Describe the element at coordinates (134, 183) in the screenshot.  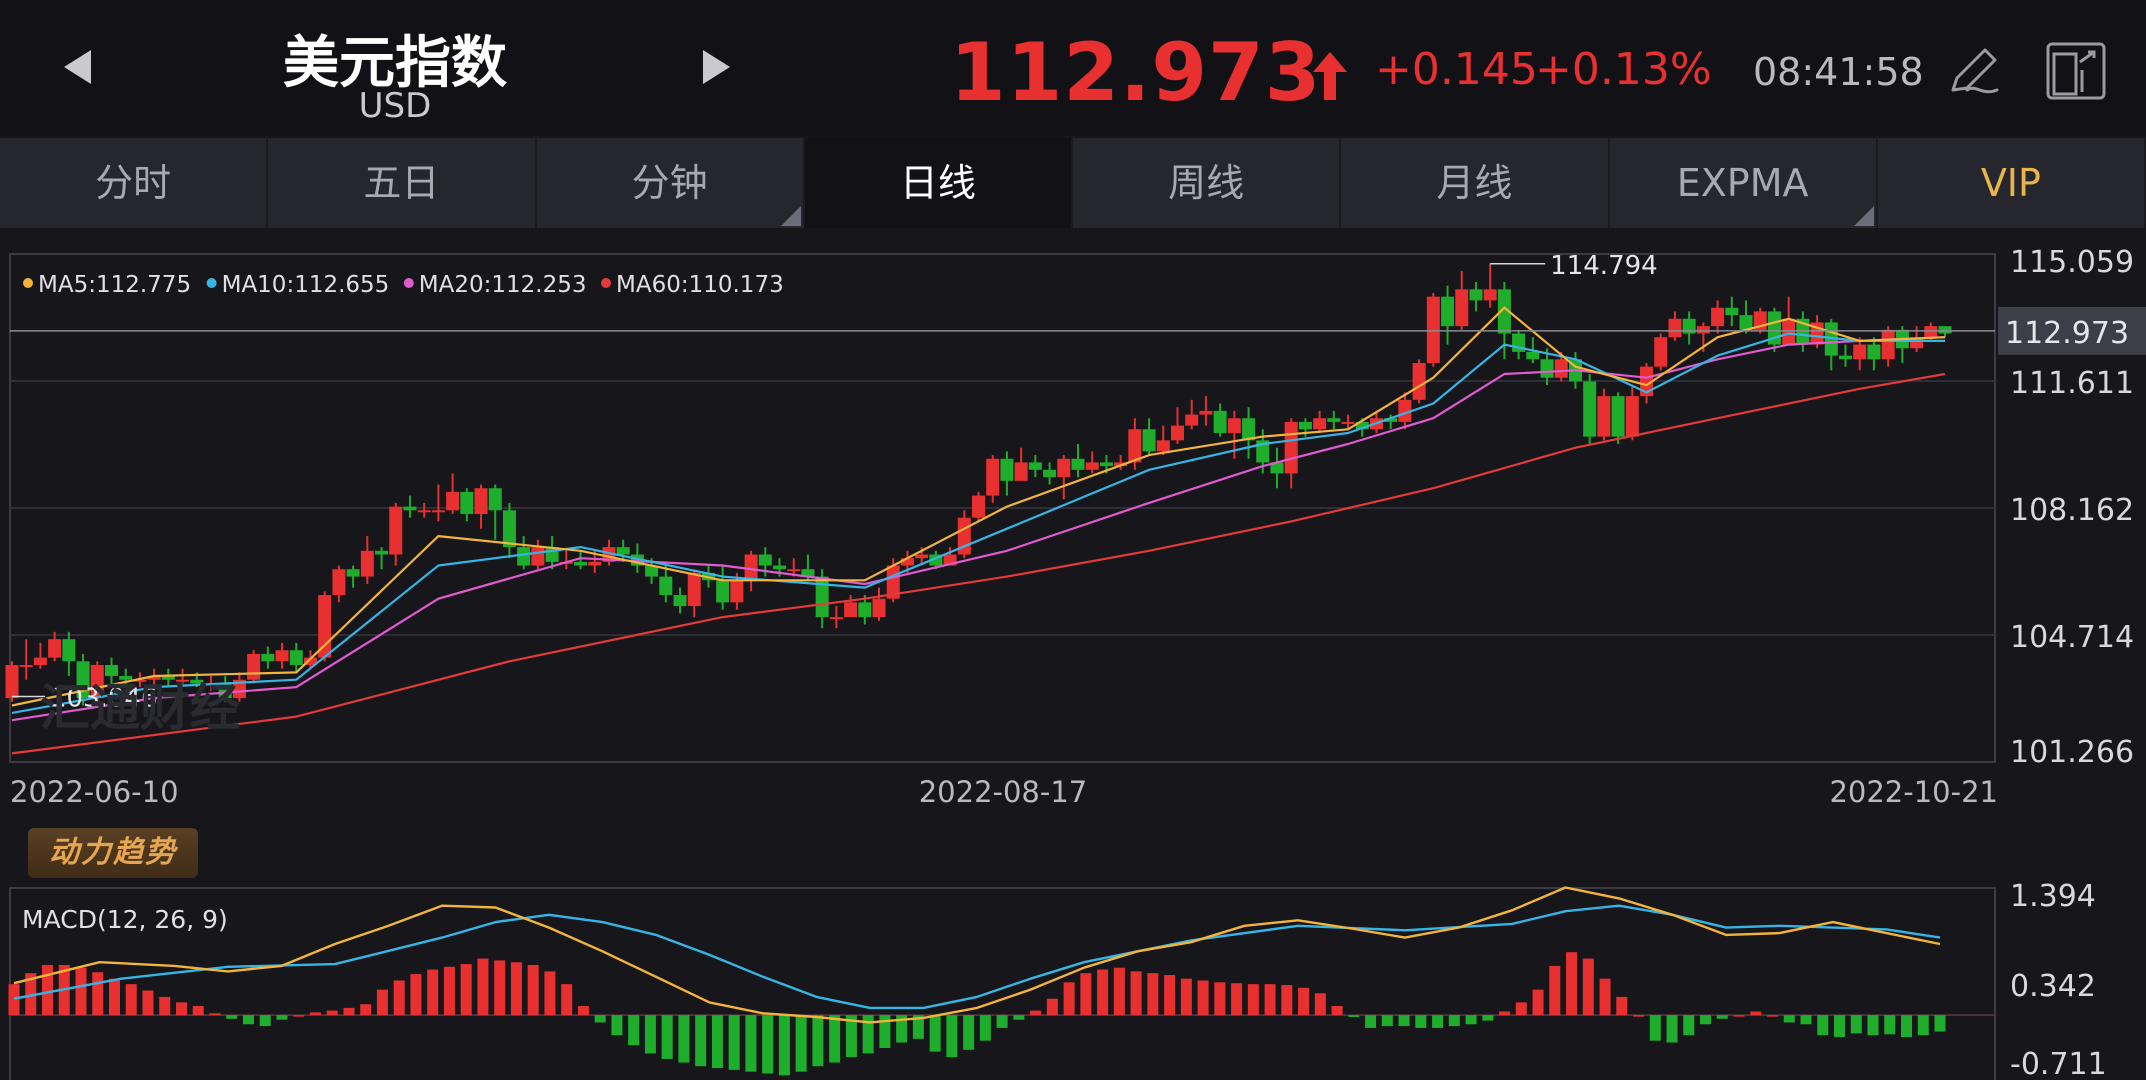
I see `tab-分时: 分时` at that location.